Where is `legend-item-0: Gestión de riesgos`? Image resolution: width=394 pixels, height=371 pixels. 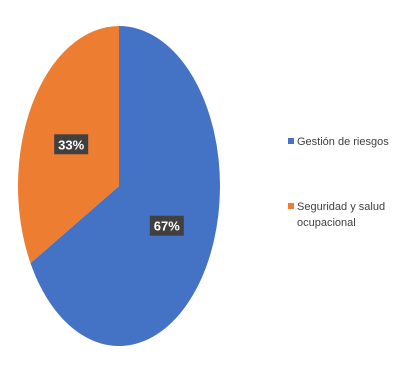 legend-item-0: Gestión de riesgos is located at coordinates (338, 142).